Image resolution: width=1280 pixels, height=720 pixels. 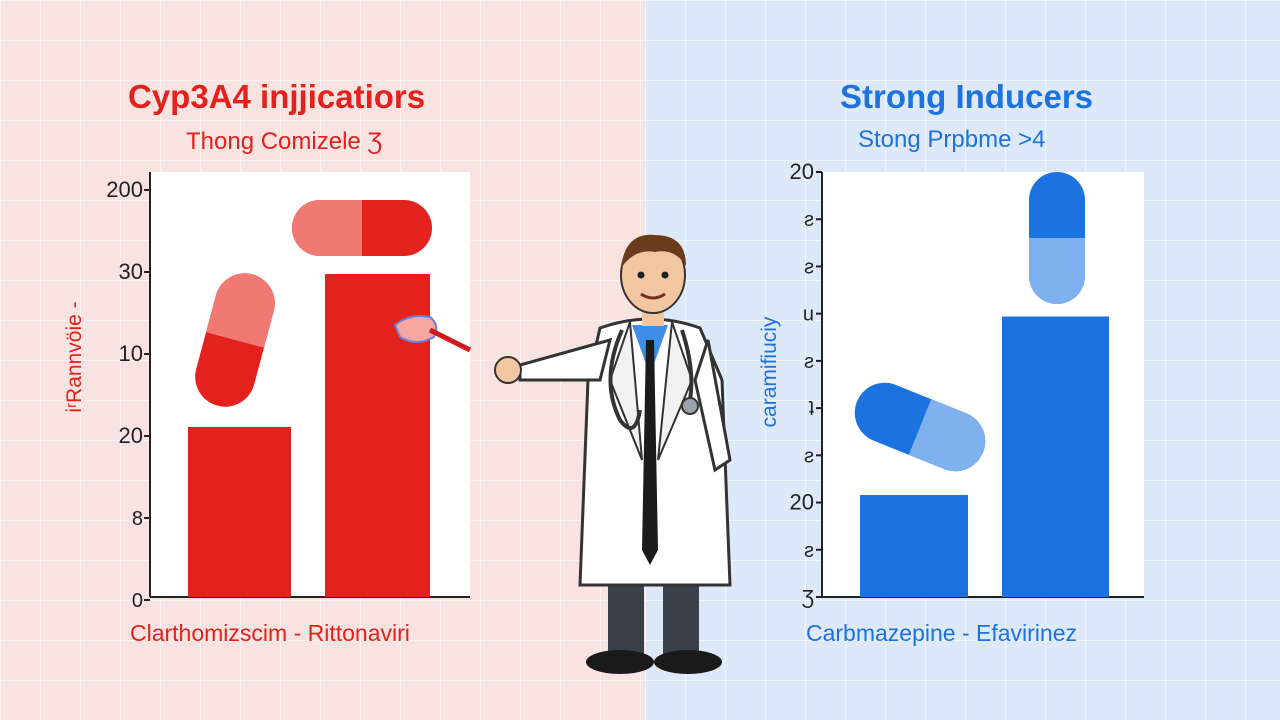 What do you see at coordinates (811, 409) in the screenshot?
I see `y-tick-label: ʇ` at bounding box center [811, 409].